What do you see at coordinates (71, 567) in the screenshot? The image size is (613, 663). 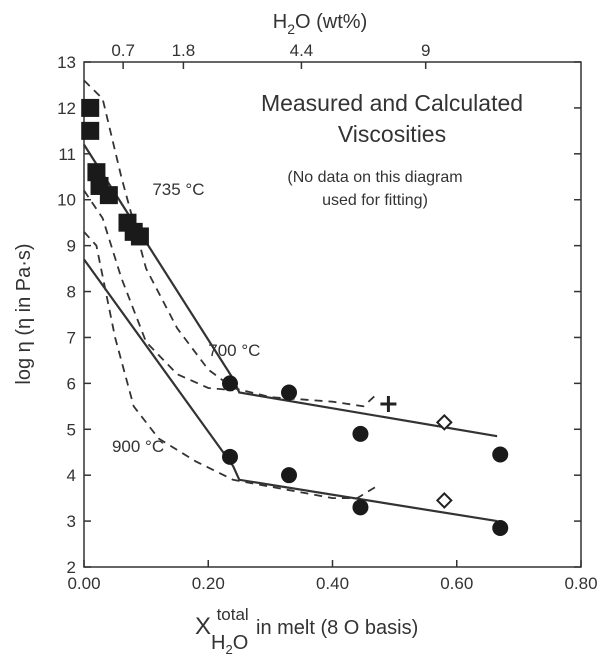 I see `y-tick-label: 2` at bounding box center [71, 567].